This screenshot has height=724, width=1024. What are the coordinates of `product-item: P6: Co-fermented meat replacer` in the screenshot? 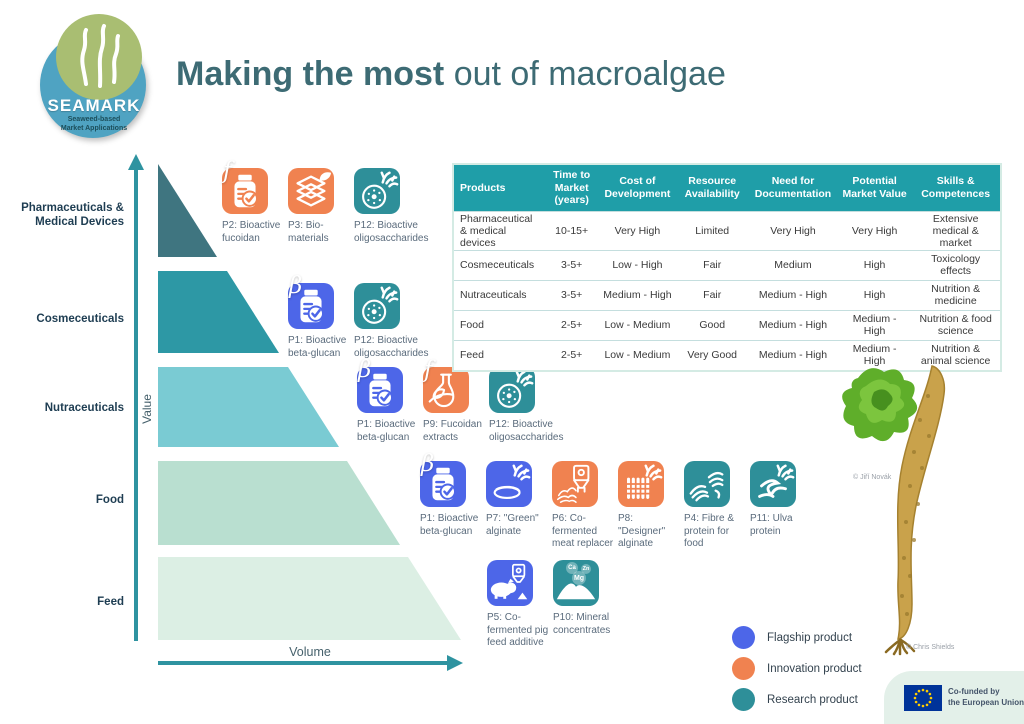 It's located at (585, 506).